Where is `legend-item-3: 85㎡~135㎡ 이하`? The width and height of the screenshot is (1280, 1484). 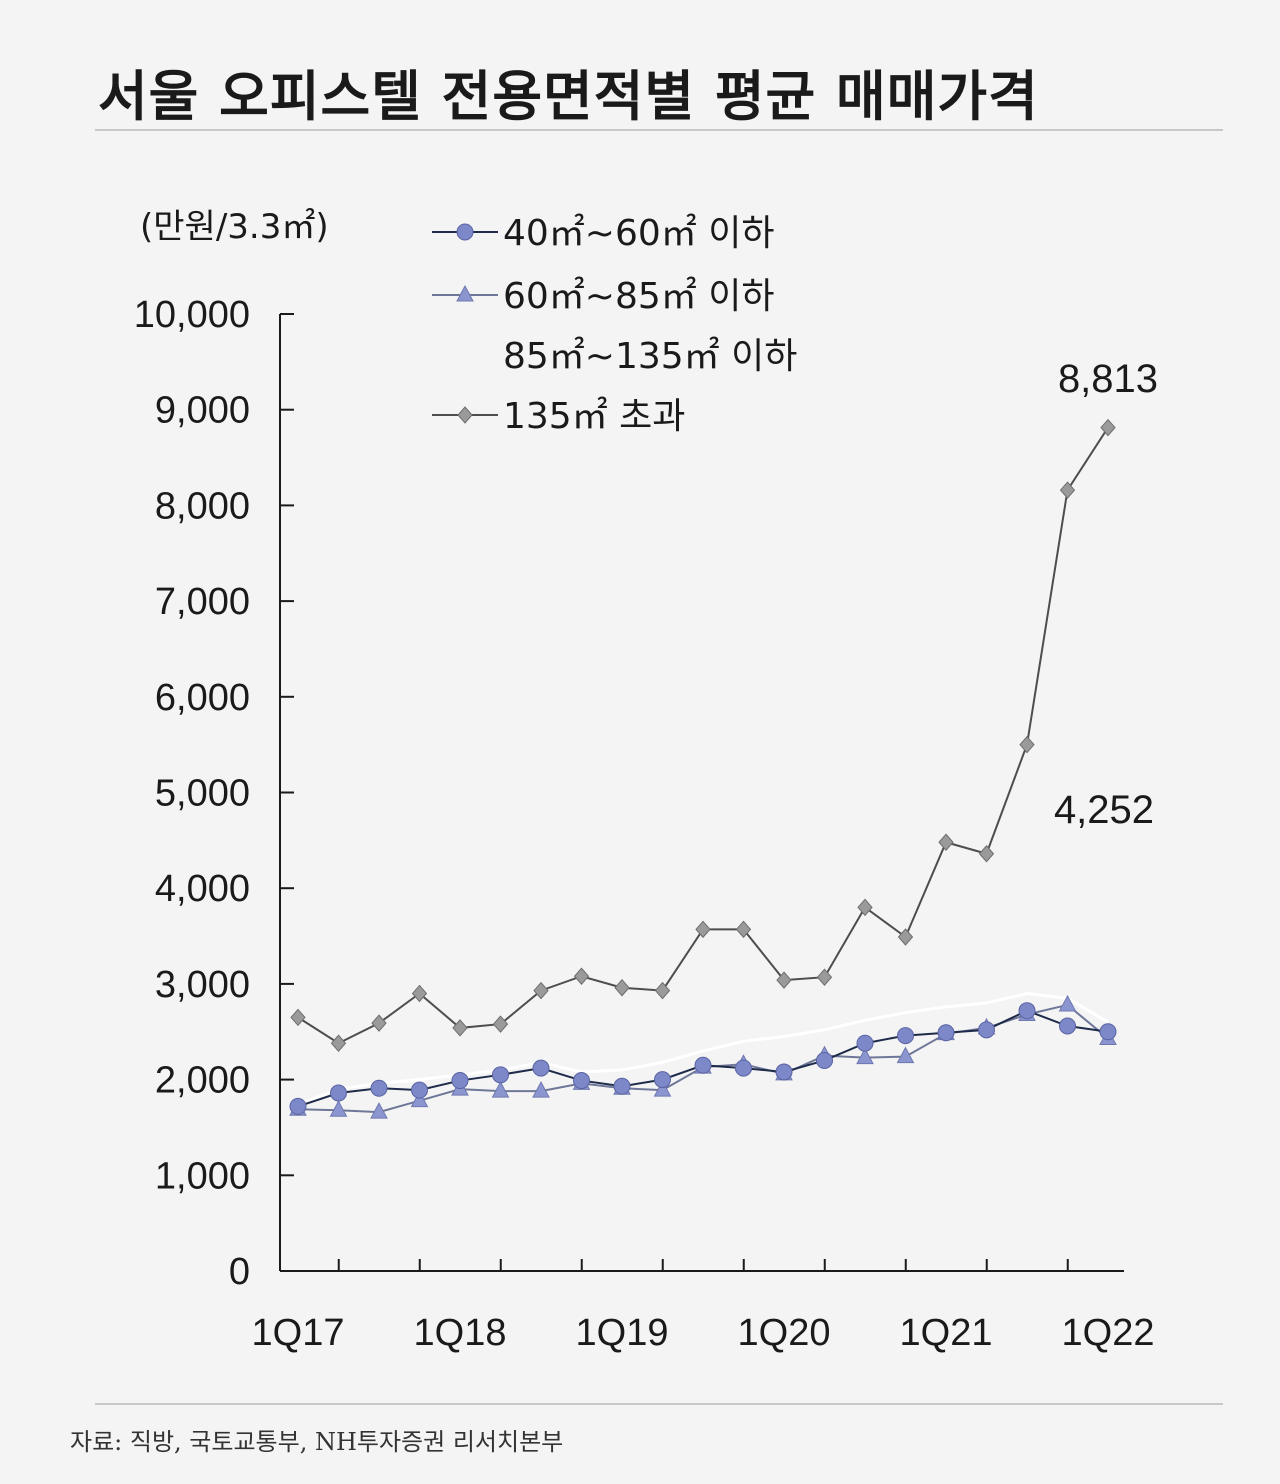 legend-item-3: 85㎡~135㎡ 이하 is located at coordinates (650, 356).